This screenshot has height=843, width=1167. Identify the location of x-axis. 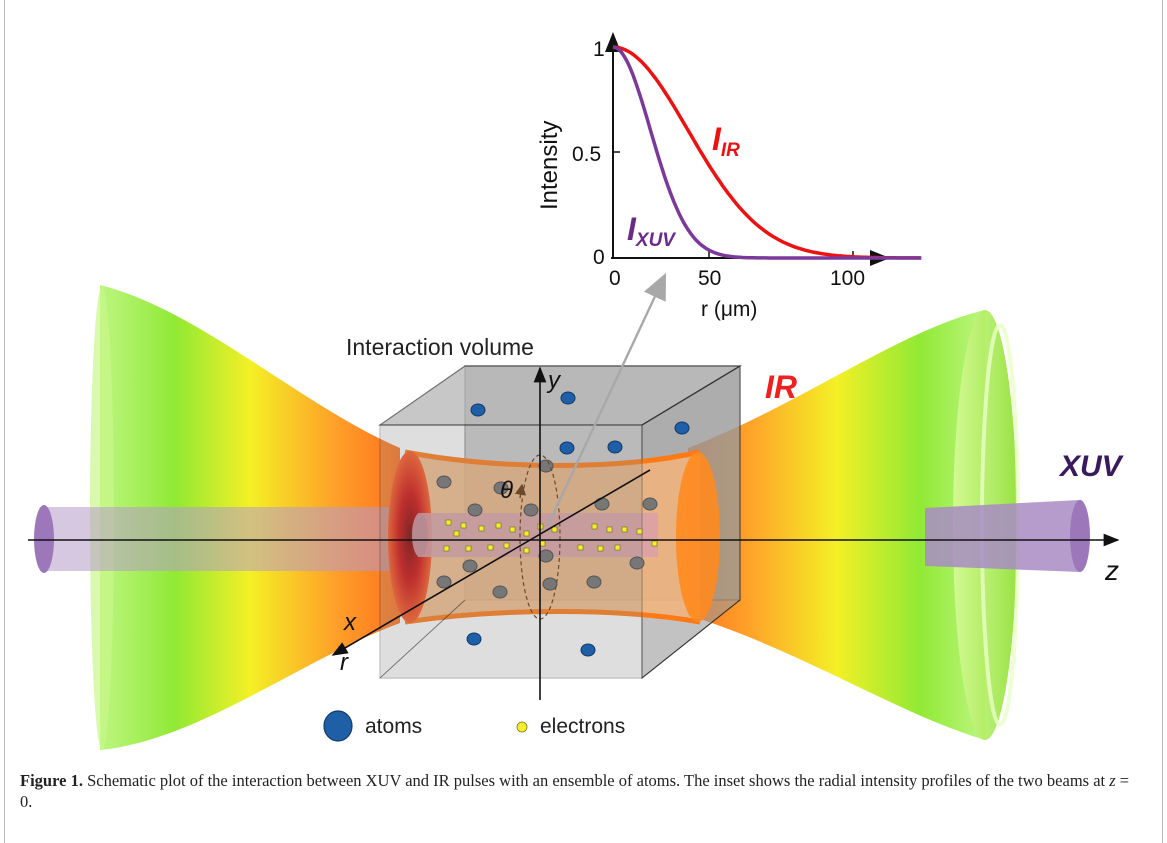
(491, 562).